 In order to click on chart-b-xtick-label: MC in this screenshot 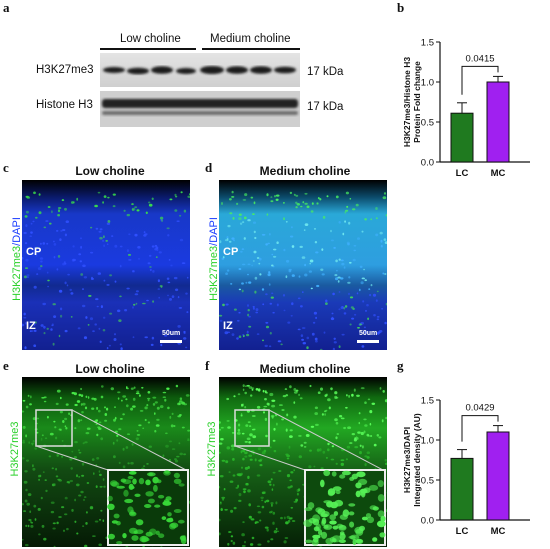, I will do `click(498, 173)`.